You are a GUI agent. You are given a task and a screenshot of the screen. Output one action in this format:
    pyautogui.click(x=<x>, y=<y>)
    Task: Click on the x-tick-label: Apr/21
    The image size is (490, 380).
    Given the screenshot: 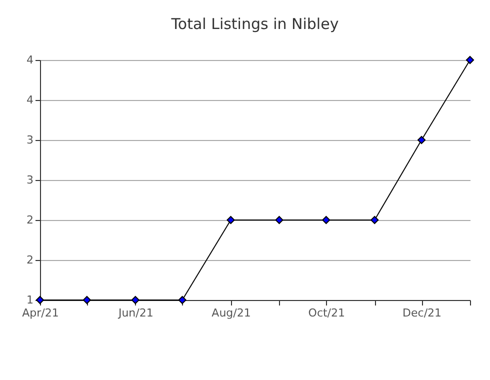 What is the action you would take?
    pyautogui.click(x=40, y=313)
    